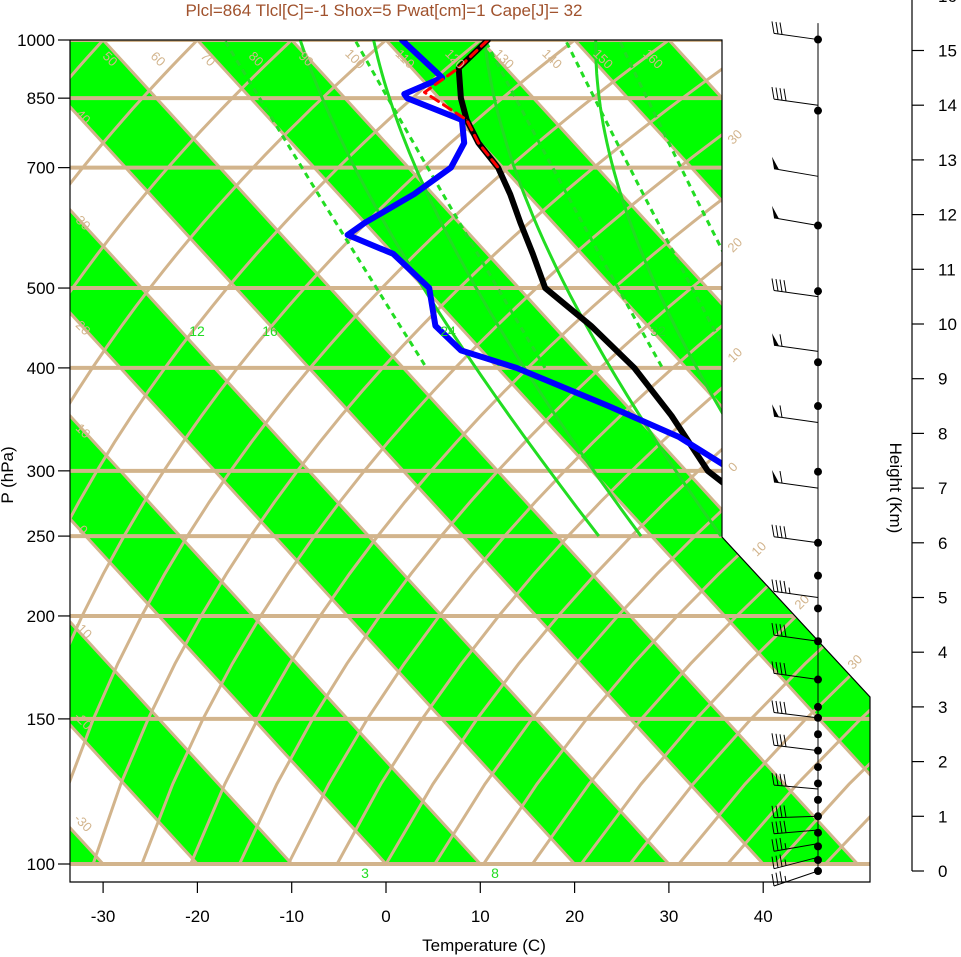 The width and height of the screenshot is (961, 957). I want to click on mixing-ratio-line, so click(320, 204).